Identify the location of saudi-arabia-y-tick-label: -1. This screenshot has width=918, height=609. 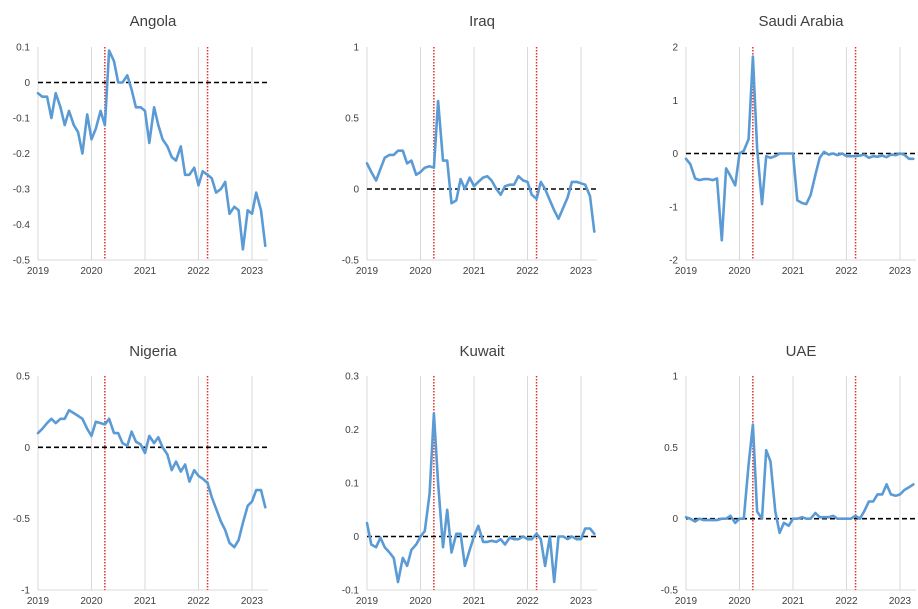
(673, 207).